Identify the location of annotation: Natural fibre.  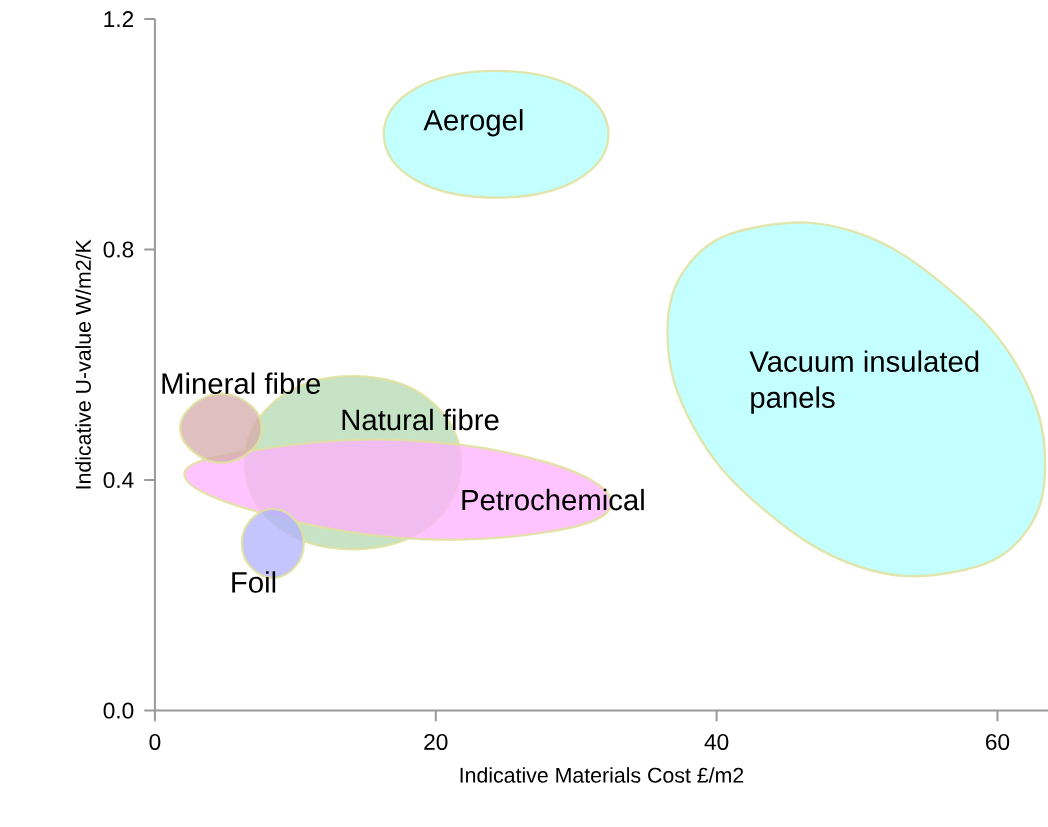
(420, 419).